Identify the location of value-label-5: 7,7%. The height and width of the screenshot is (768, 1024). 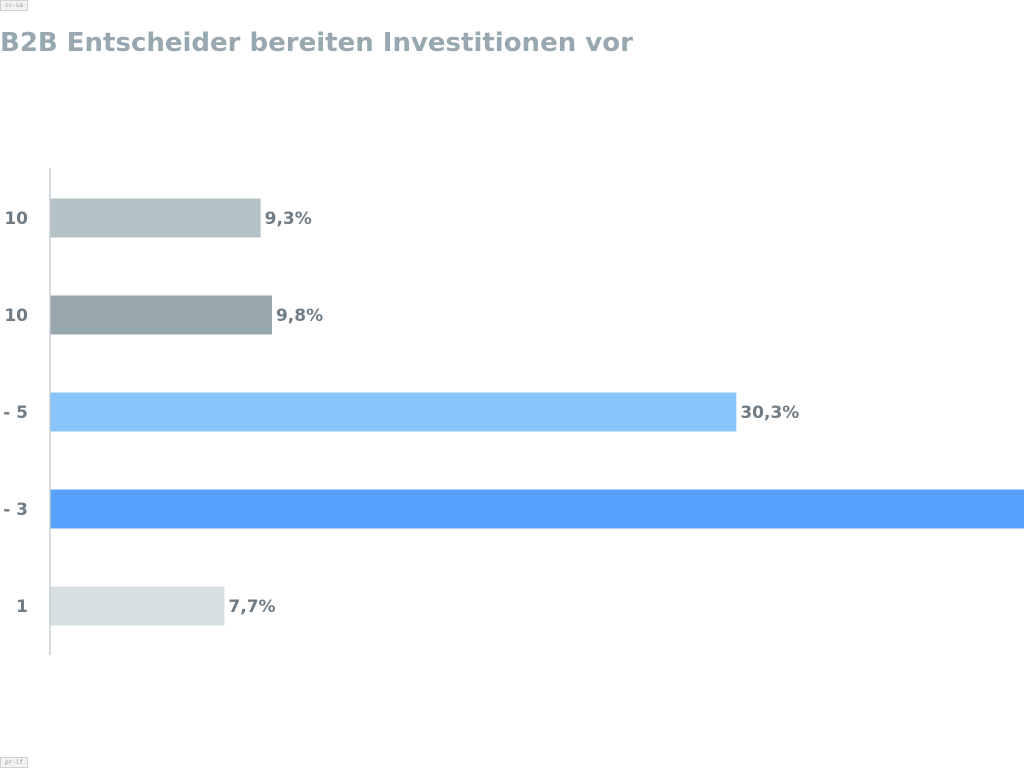
(251, 607).